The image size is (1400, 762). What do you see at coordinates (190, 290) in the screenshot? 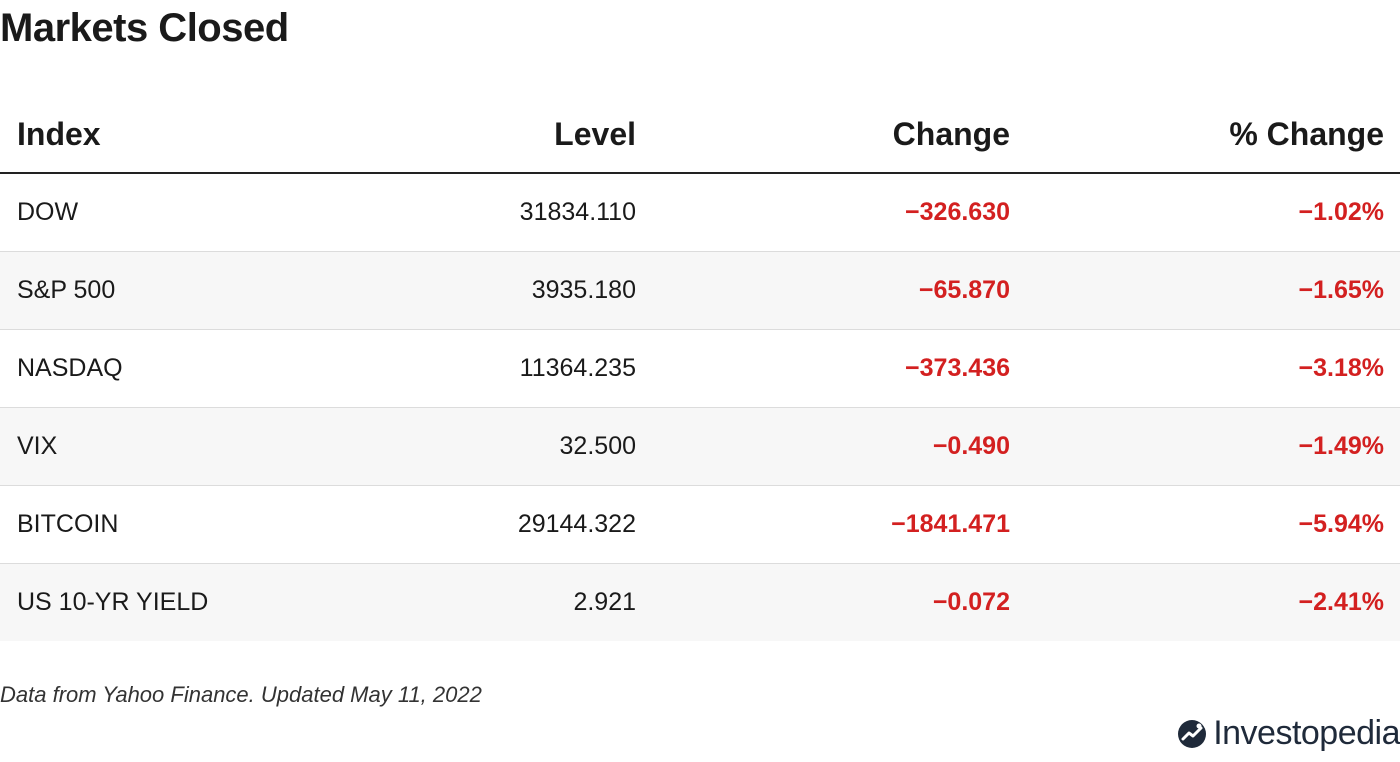
I see `index-name: S&P 500` at bounding box center [190, 290].